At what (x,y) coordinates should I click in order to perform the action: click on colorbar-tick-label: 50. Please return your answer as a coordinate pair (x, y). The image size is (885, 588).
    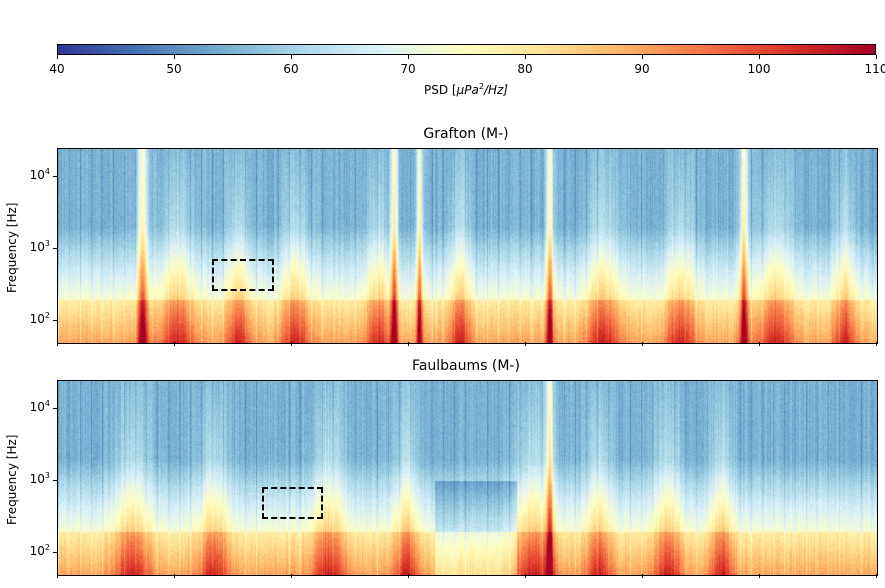
    Looking at the image, I should click on (174, 69).